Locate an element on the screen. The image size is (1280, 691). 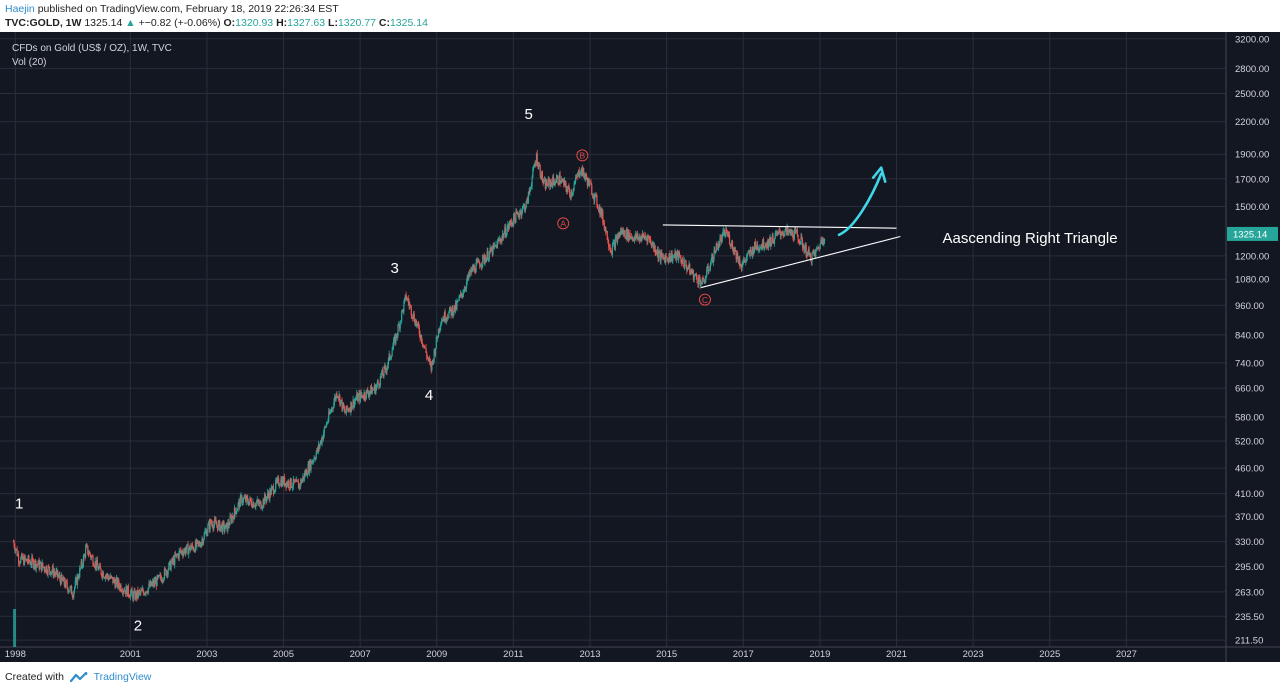
wave-circle-label: B is located at coordinates (583, 156).